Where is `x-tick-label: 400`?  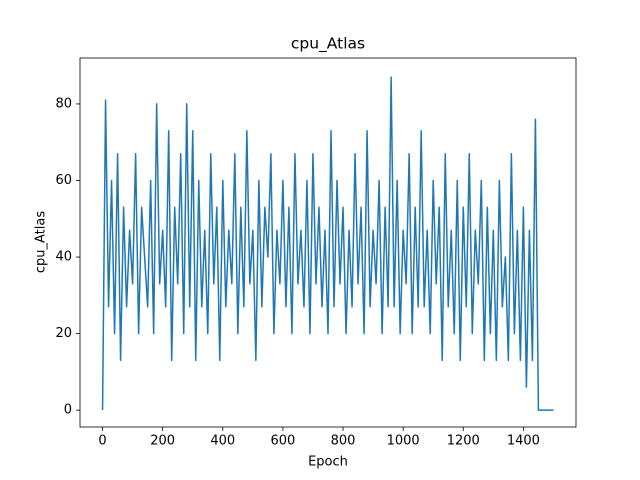
x-tick-label: 400 is located at coordinates (222, 441).